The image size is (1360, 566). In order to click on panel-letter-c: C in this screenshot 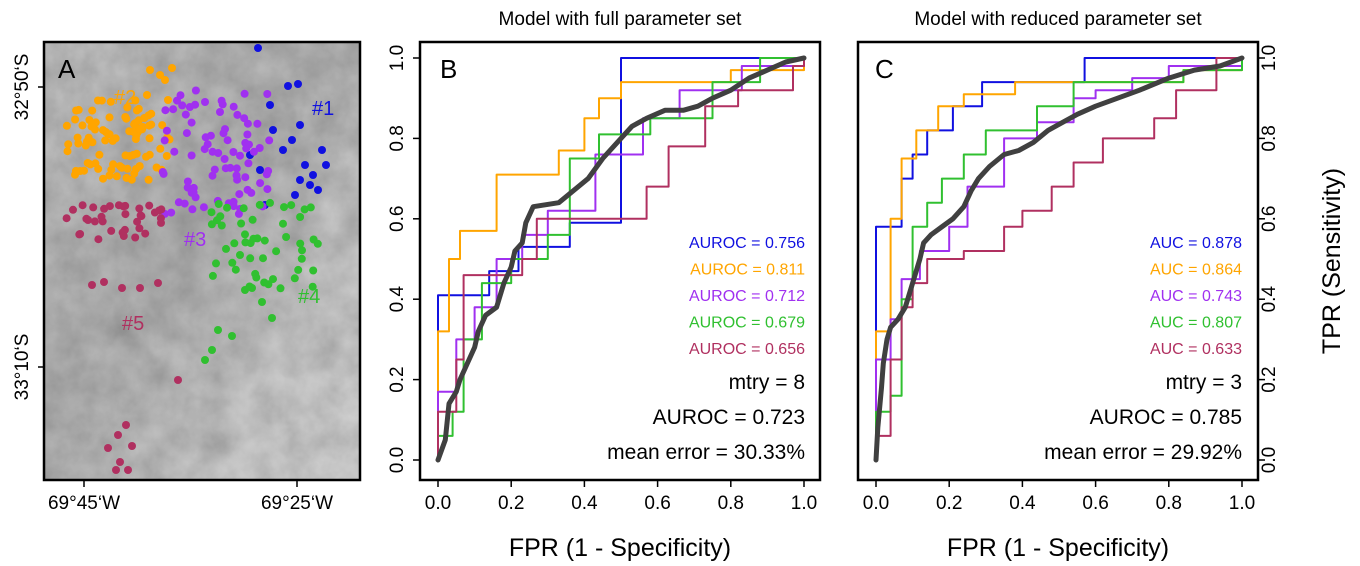, I will do `click(884, 69)`.